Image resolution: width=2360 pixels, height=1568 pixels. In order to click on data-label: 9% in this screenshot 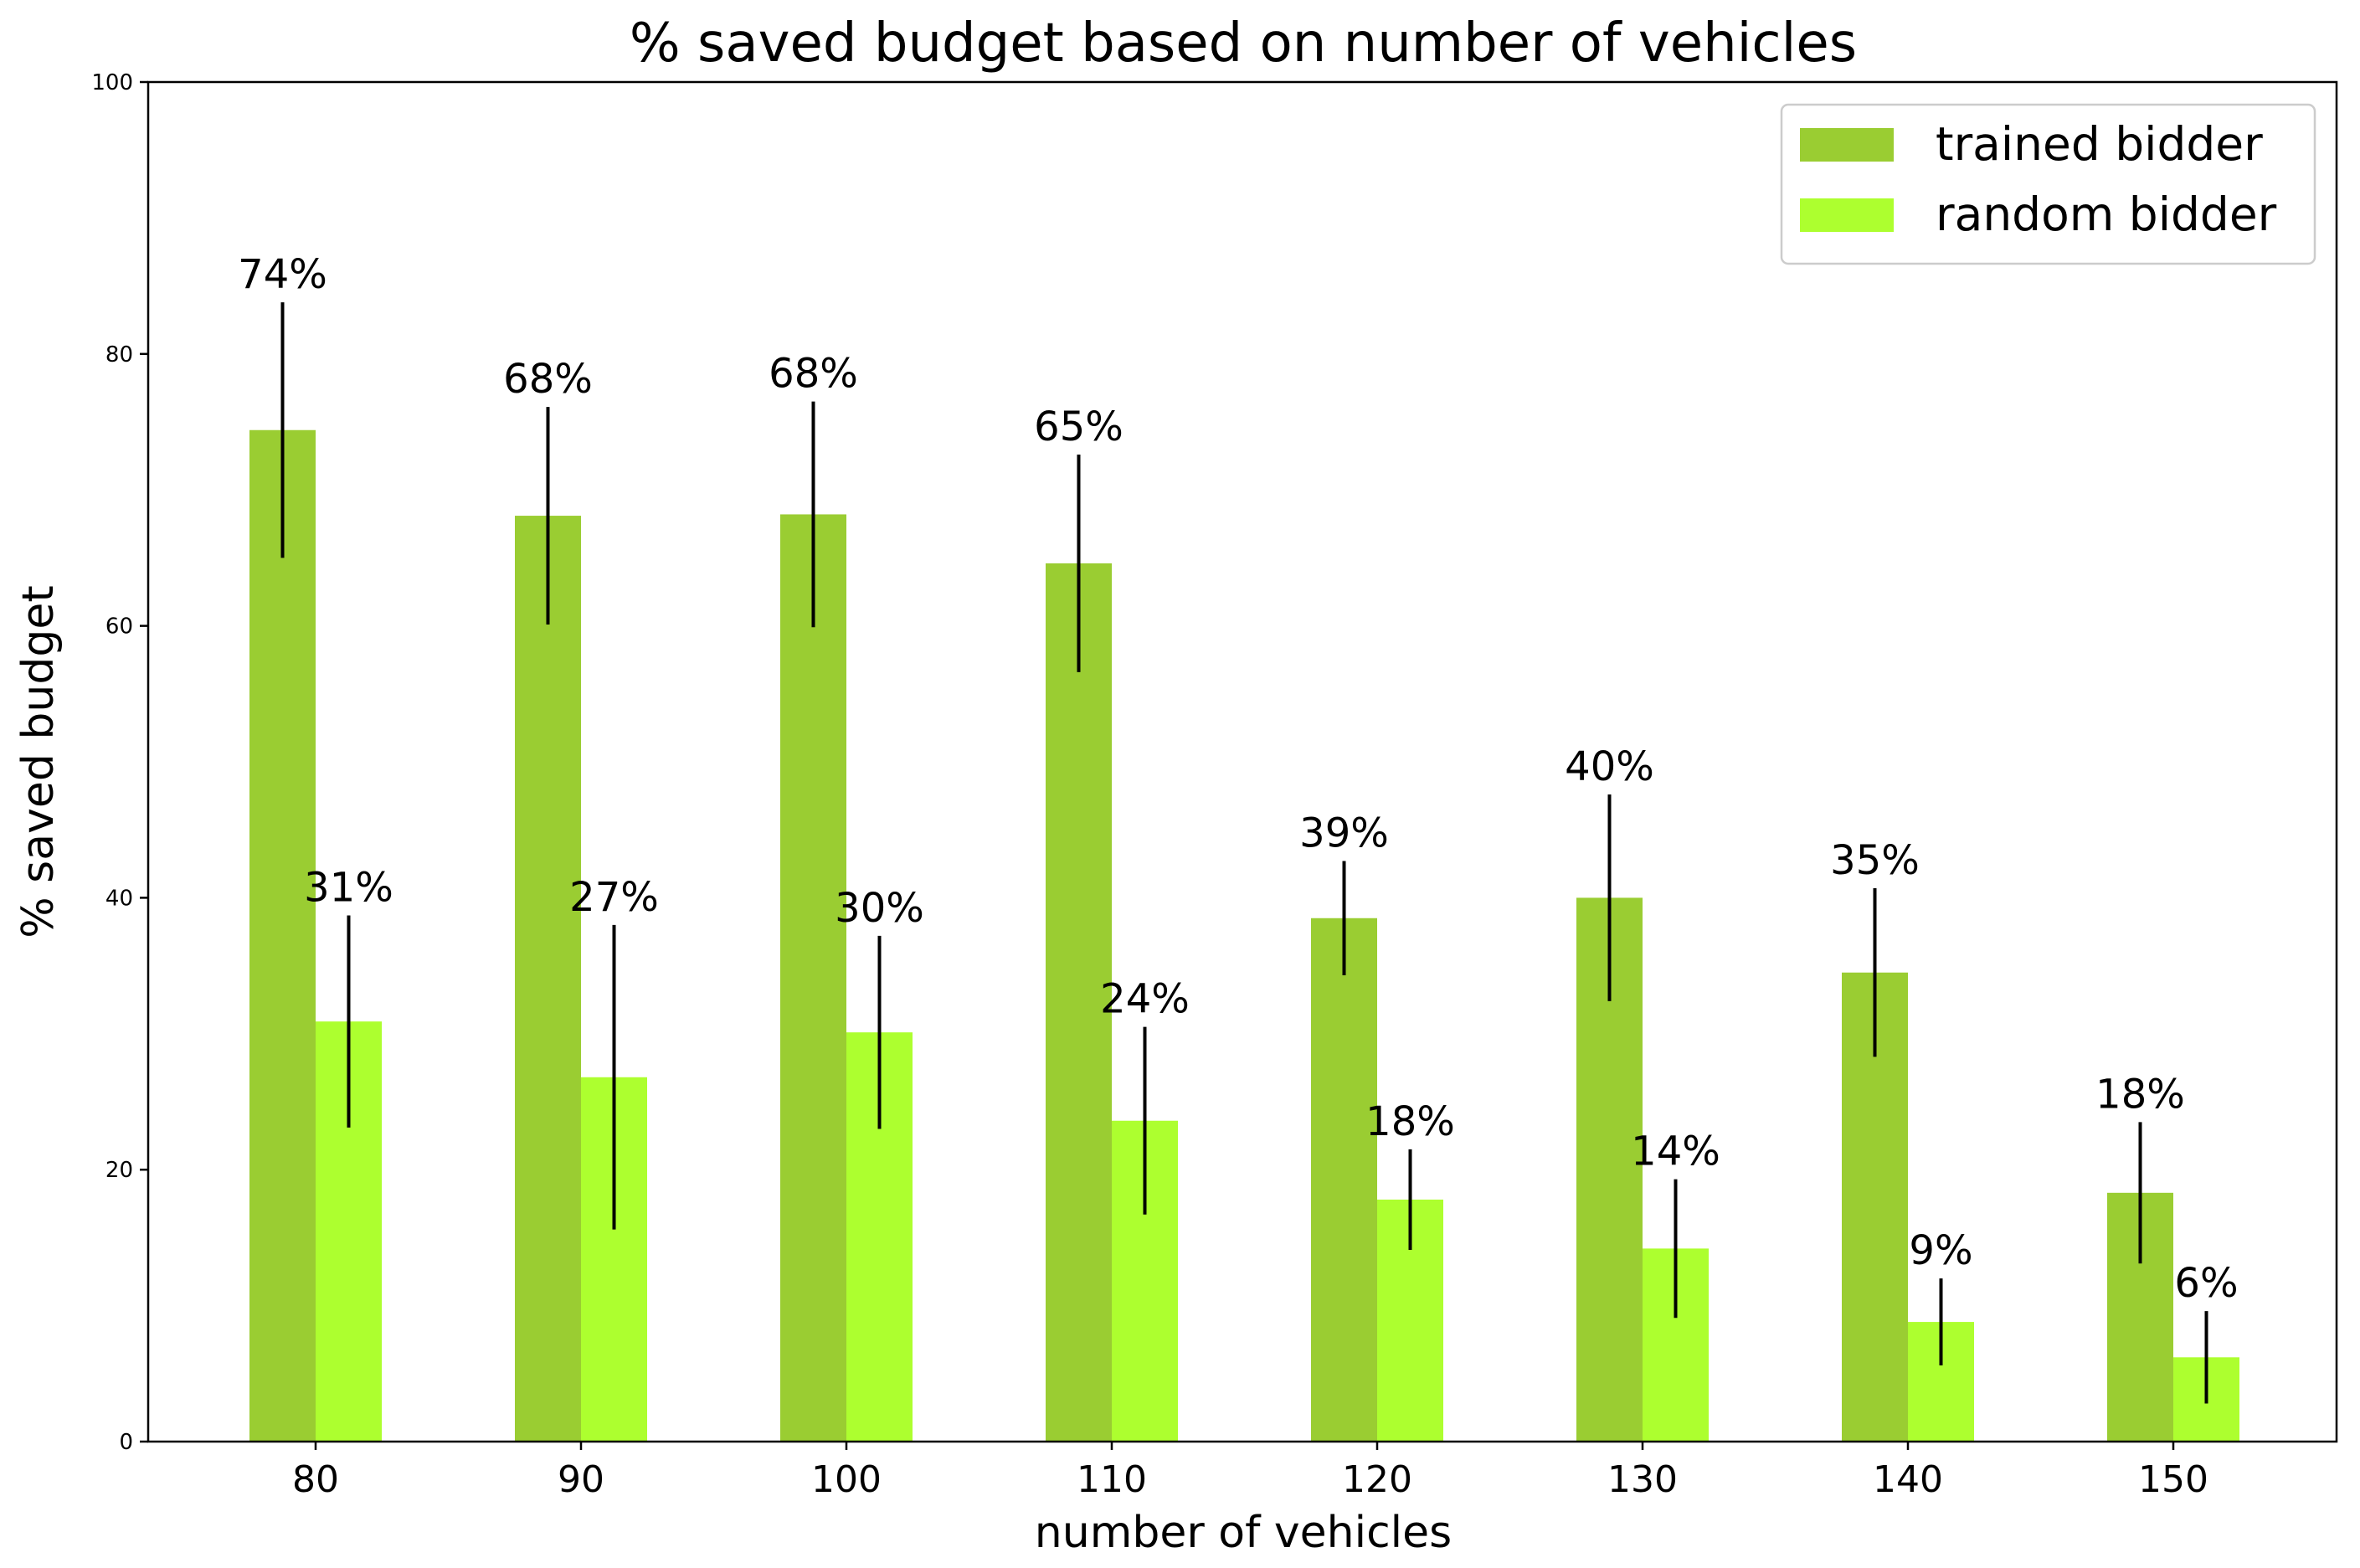, I will do `click(1940, 1250)`.